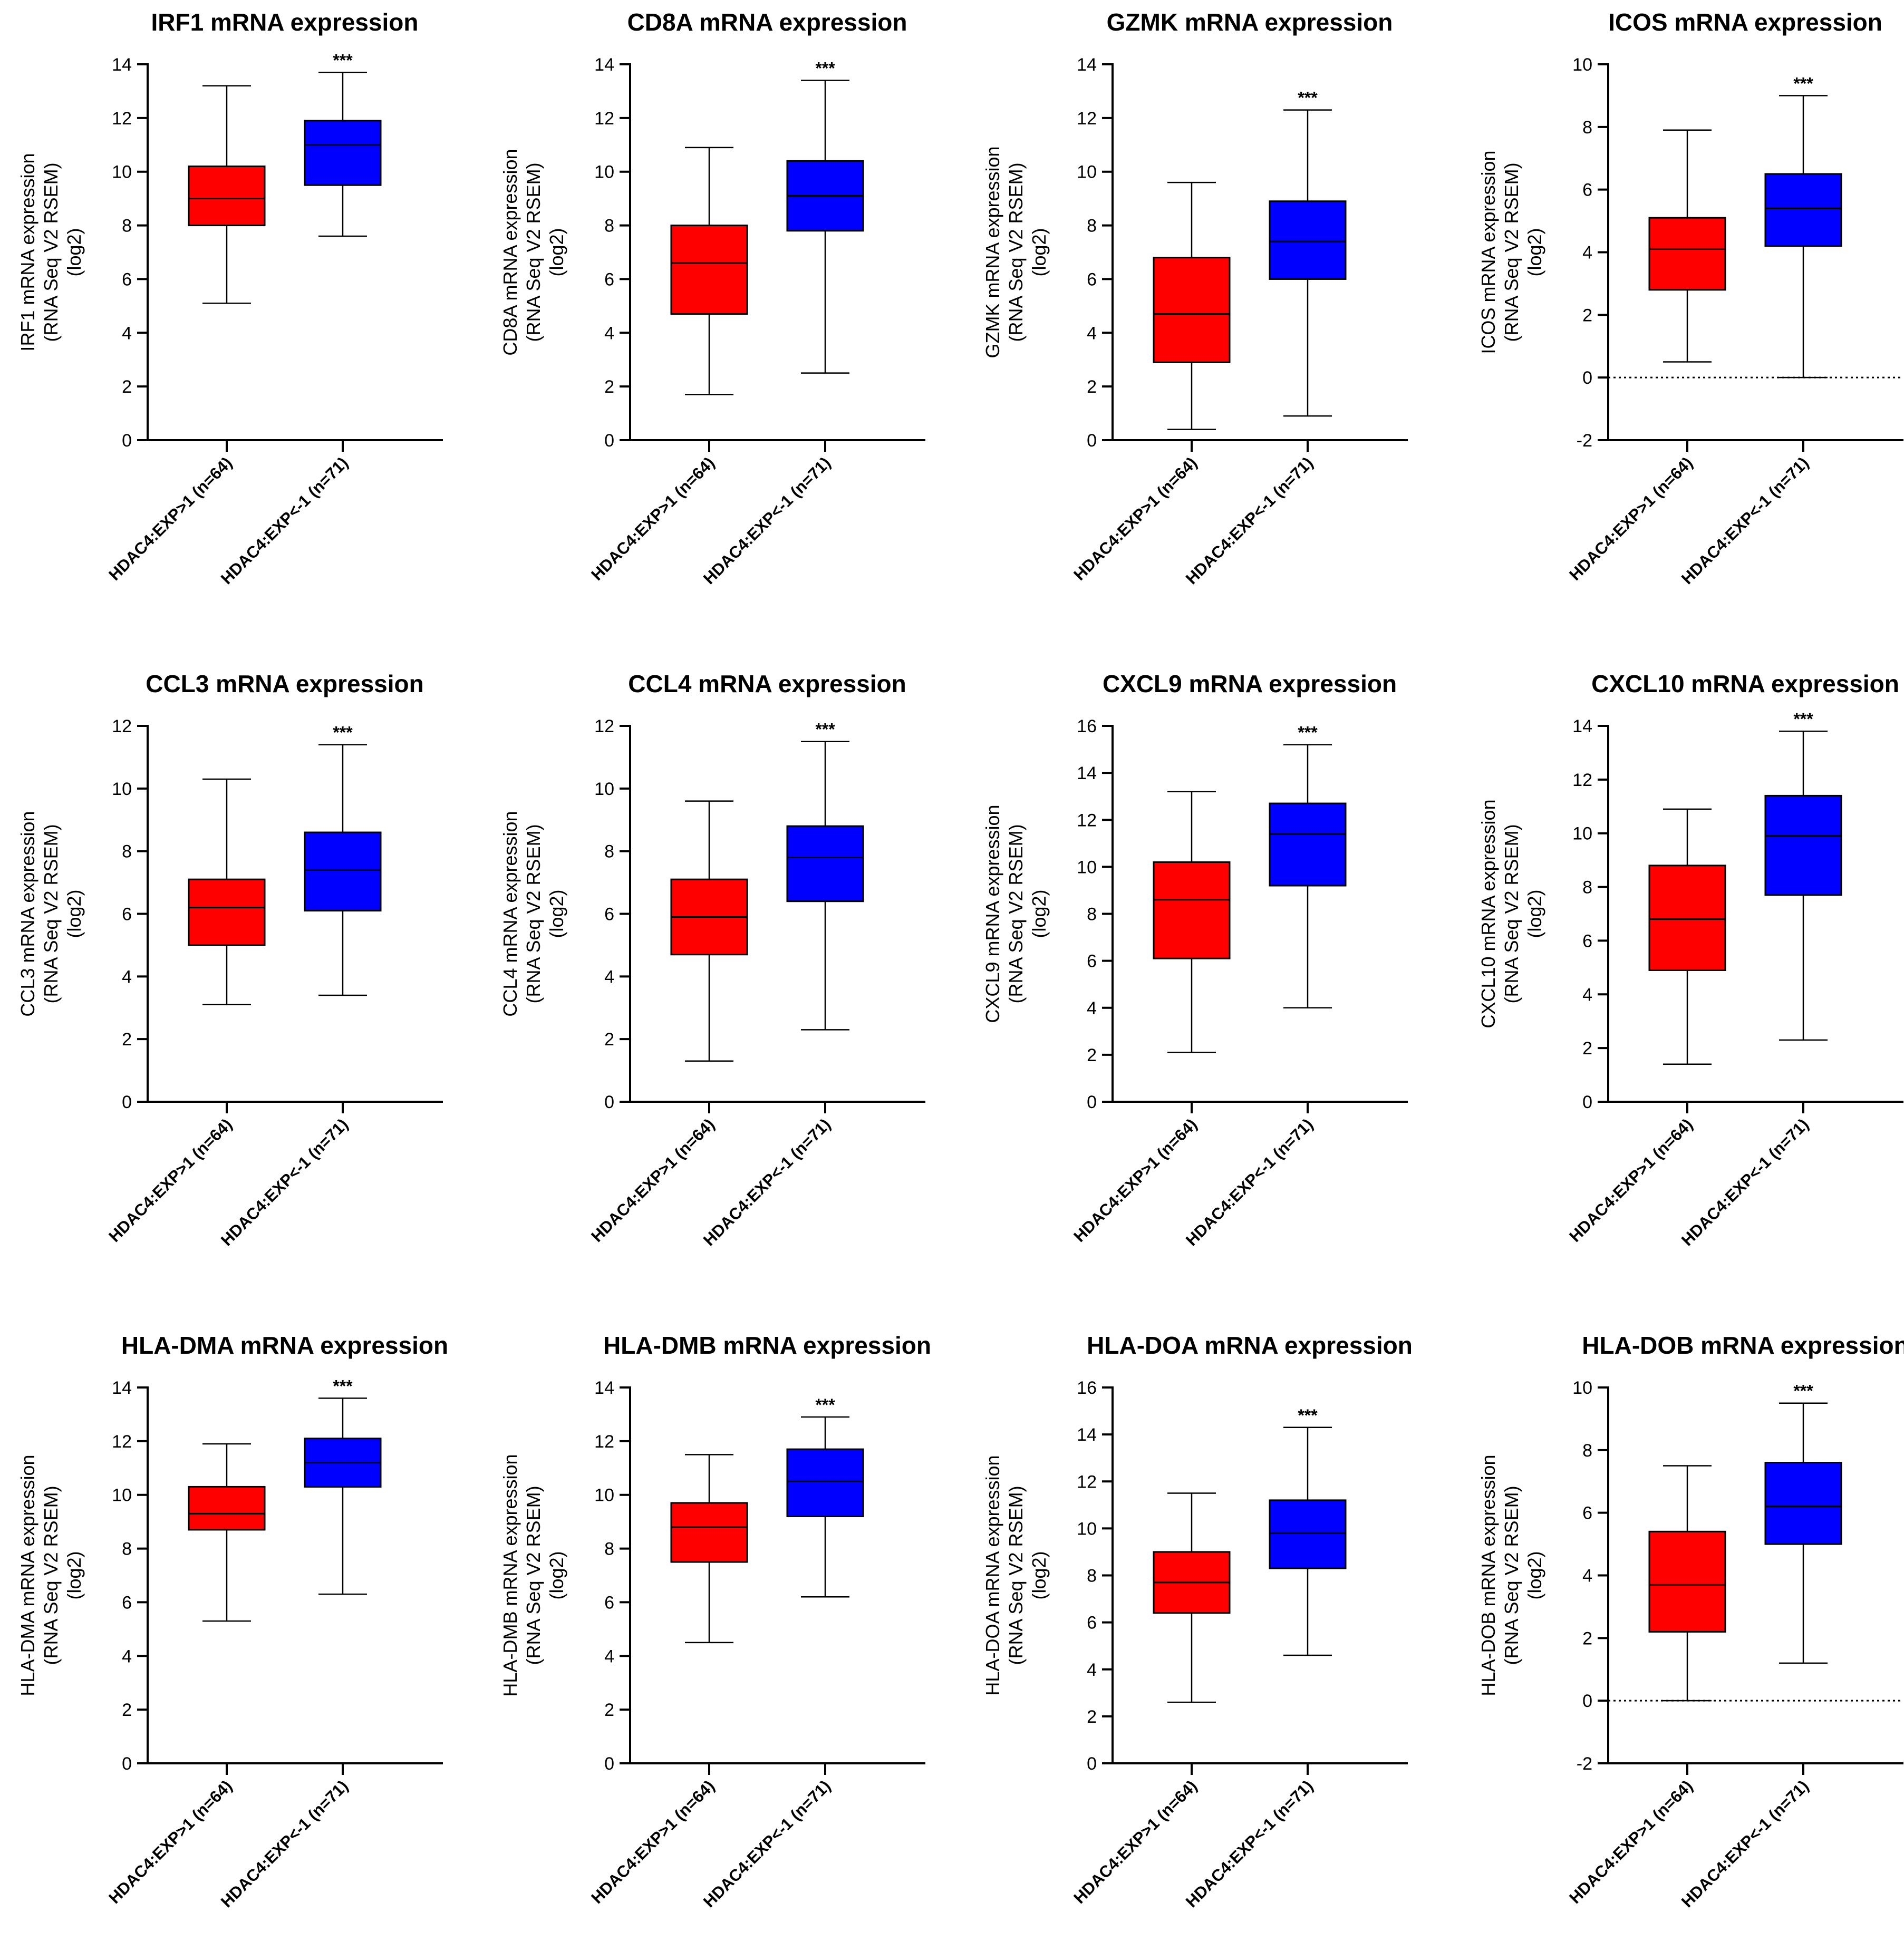 This screenshot has height=1951, width=1904. I want to click on panel-title: ICOS mRNA expression, so click(1745, 22).